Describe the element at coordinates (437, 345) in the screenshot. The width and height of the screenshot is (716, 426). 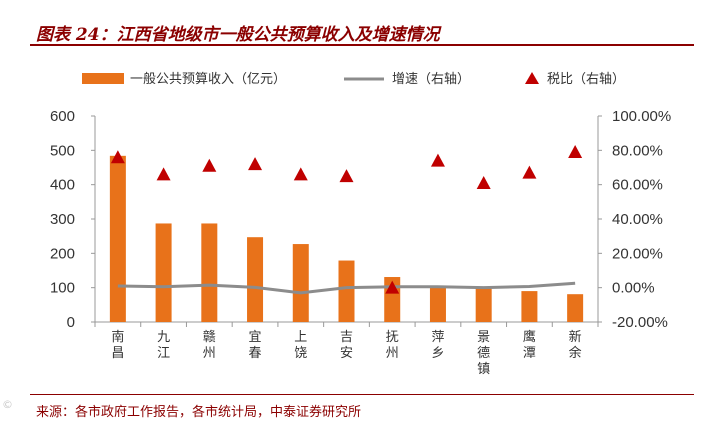
I see `category-label: 萍乡` at that location.